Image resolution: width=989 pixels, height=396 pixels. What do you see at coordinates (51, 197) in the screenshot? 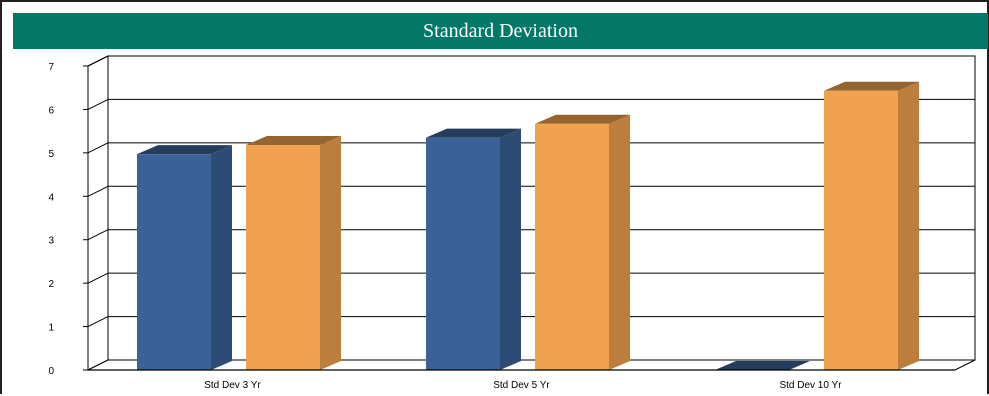
I see `y-tick-label: 4` at bounding box center [51, 197].